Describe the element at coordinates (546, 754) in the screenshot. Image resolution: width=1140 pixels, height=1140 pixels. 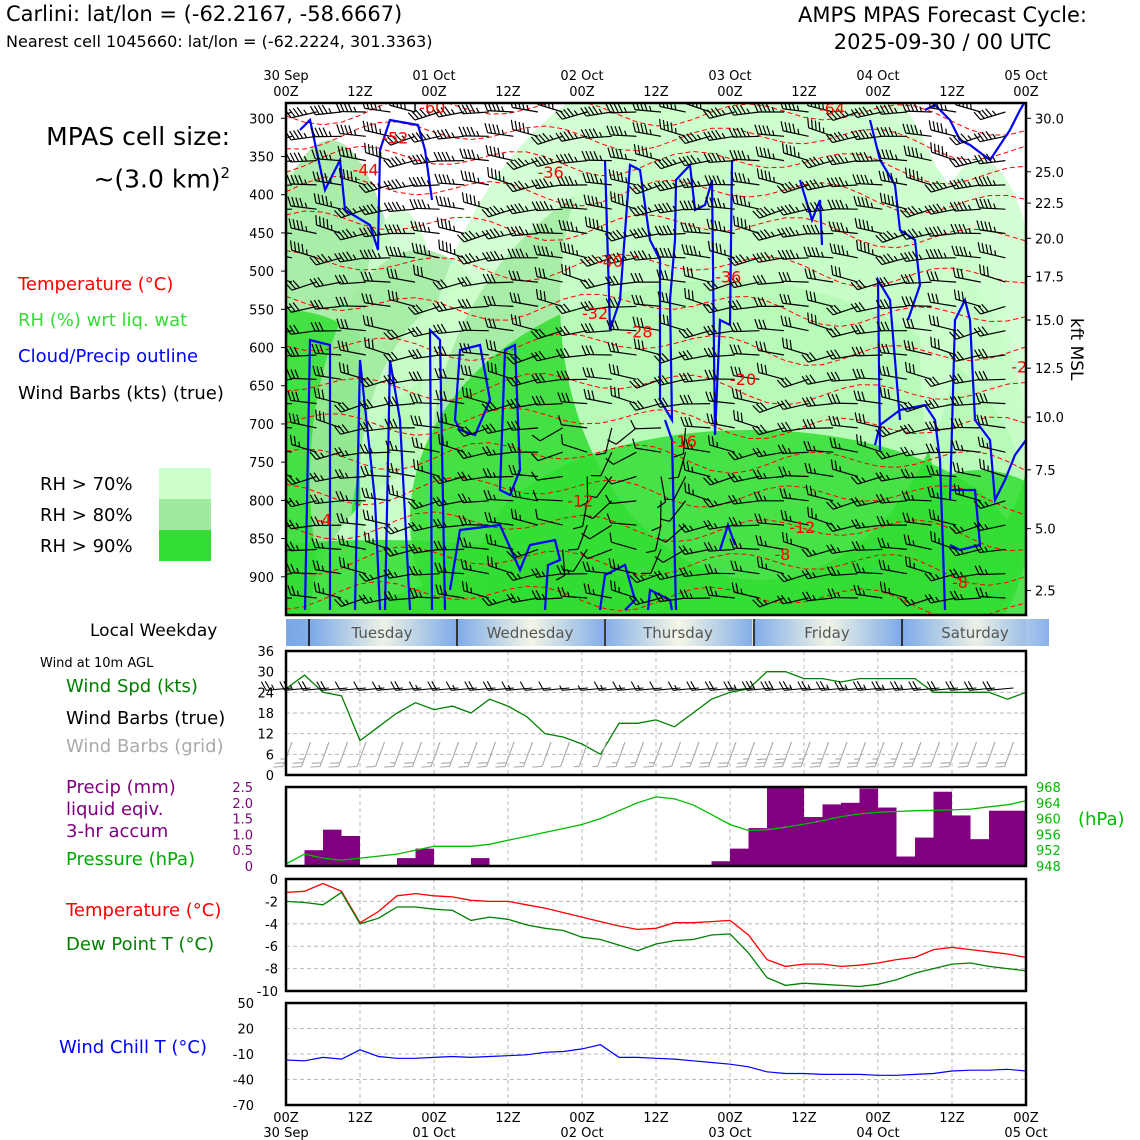
I see `wind-barb-grid-staff` at that location.